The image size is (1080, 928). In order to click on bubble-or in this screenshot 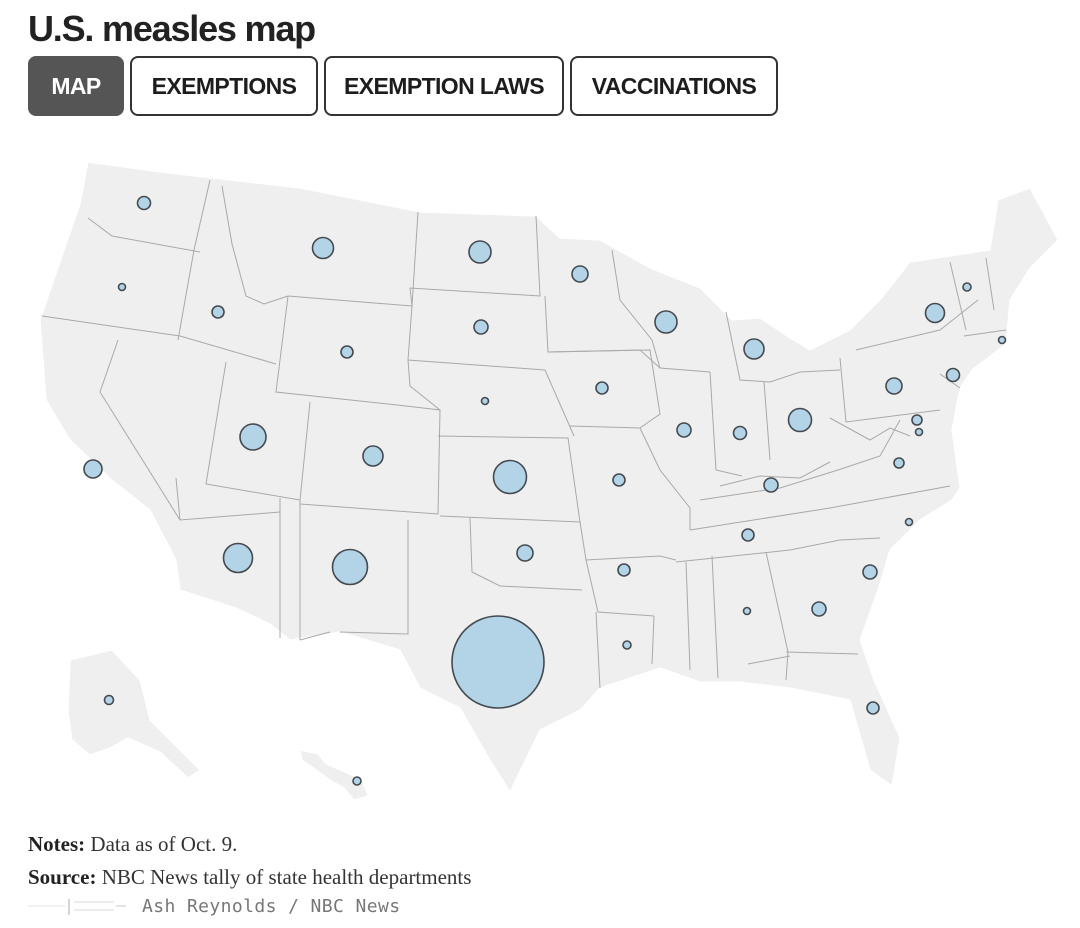, I will do `click(122, 287)`.